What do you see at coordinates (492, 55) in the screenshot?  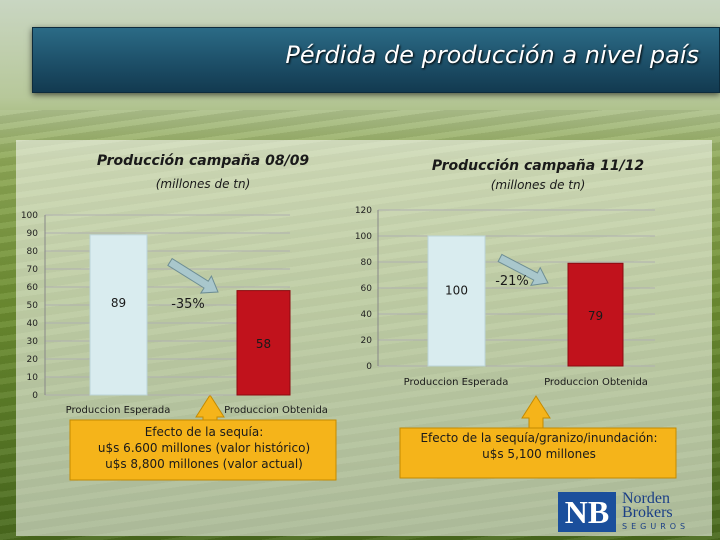 I see `page-title: Pérdida de producción a nivel país` at bounding box center [492, 55].